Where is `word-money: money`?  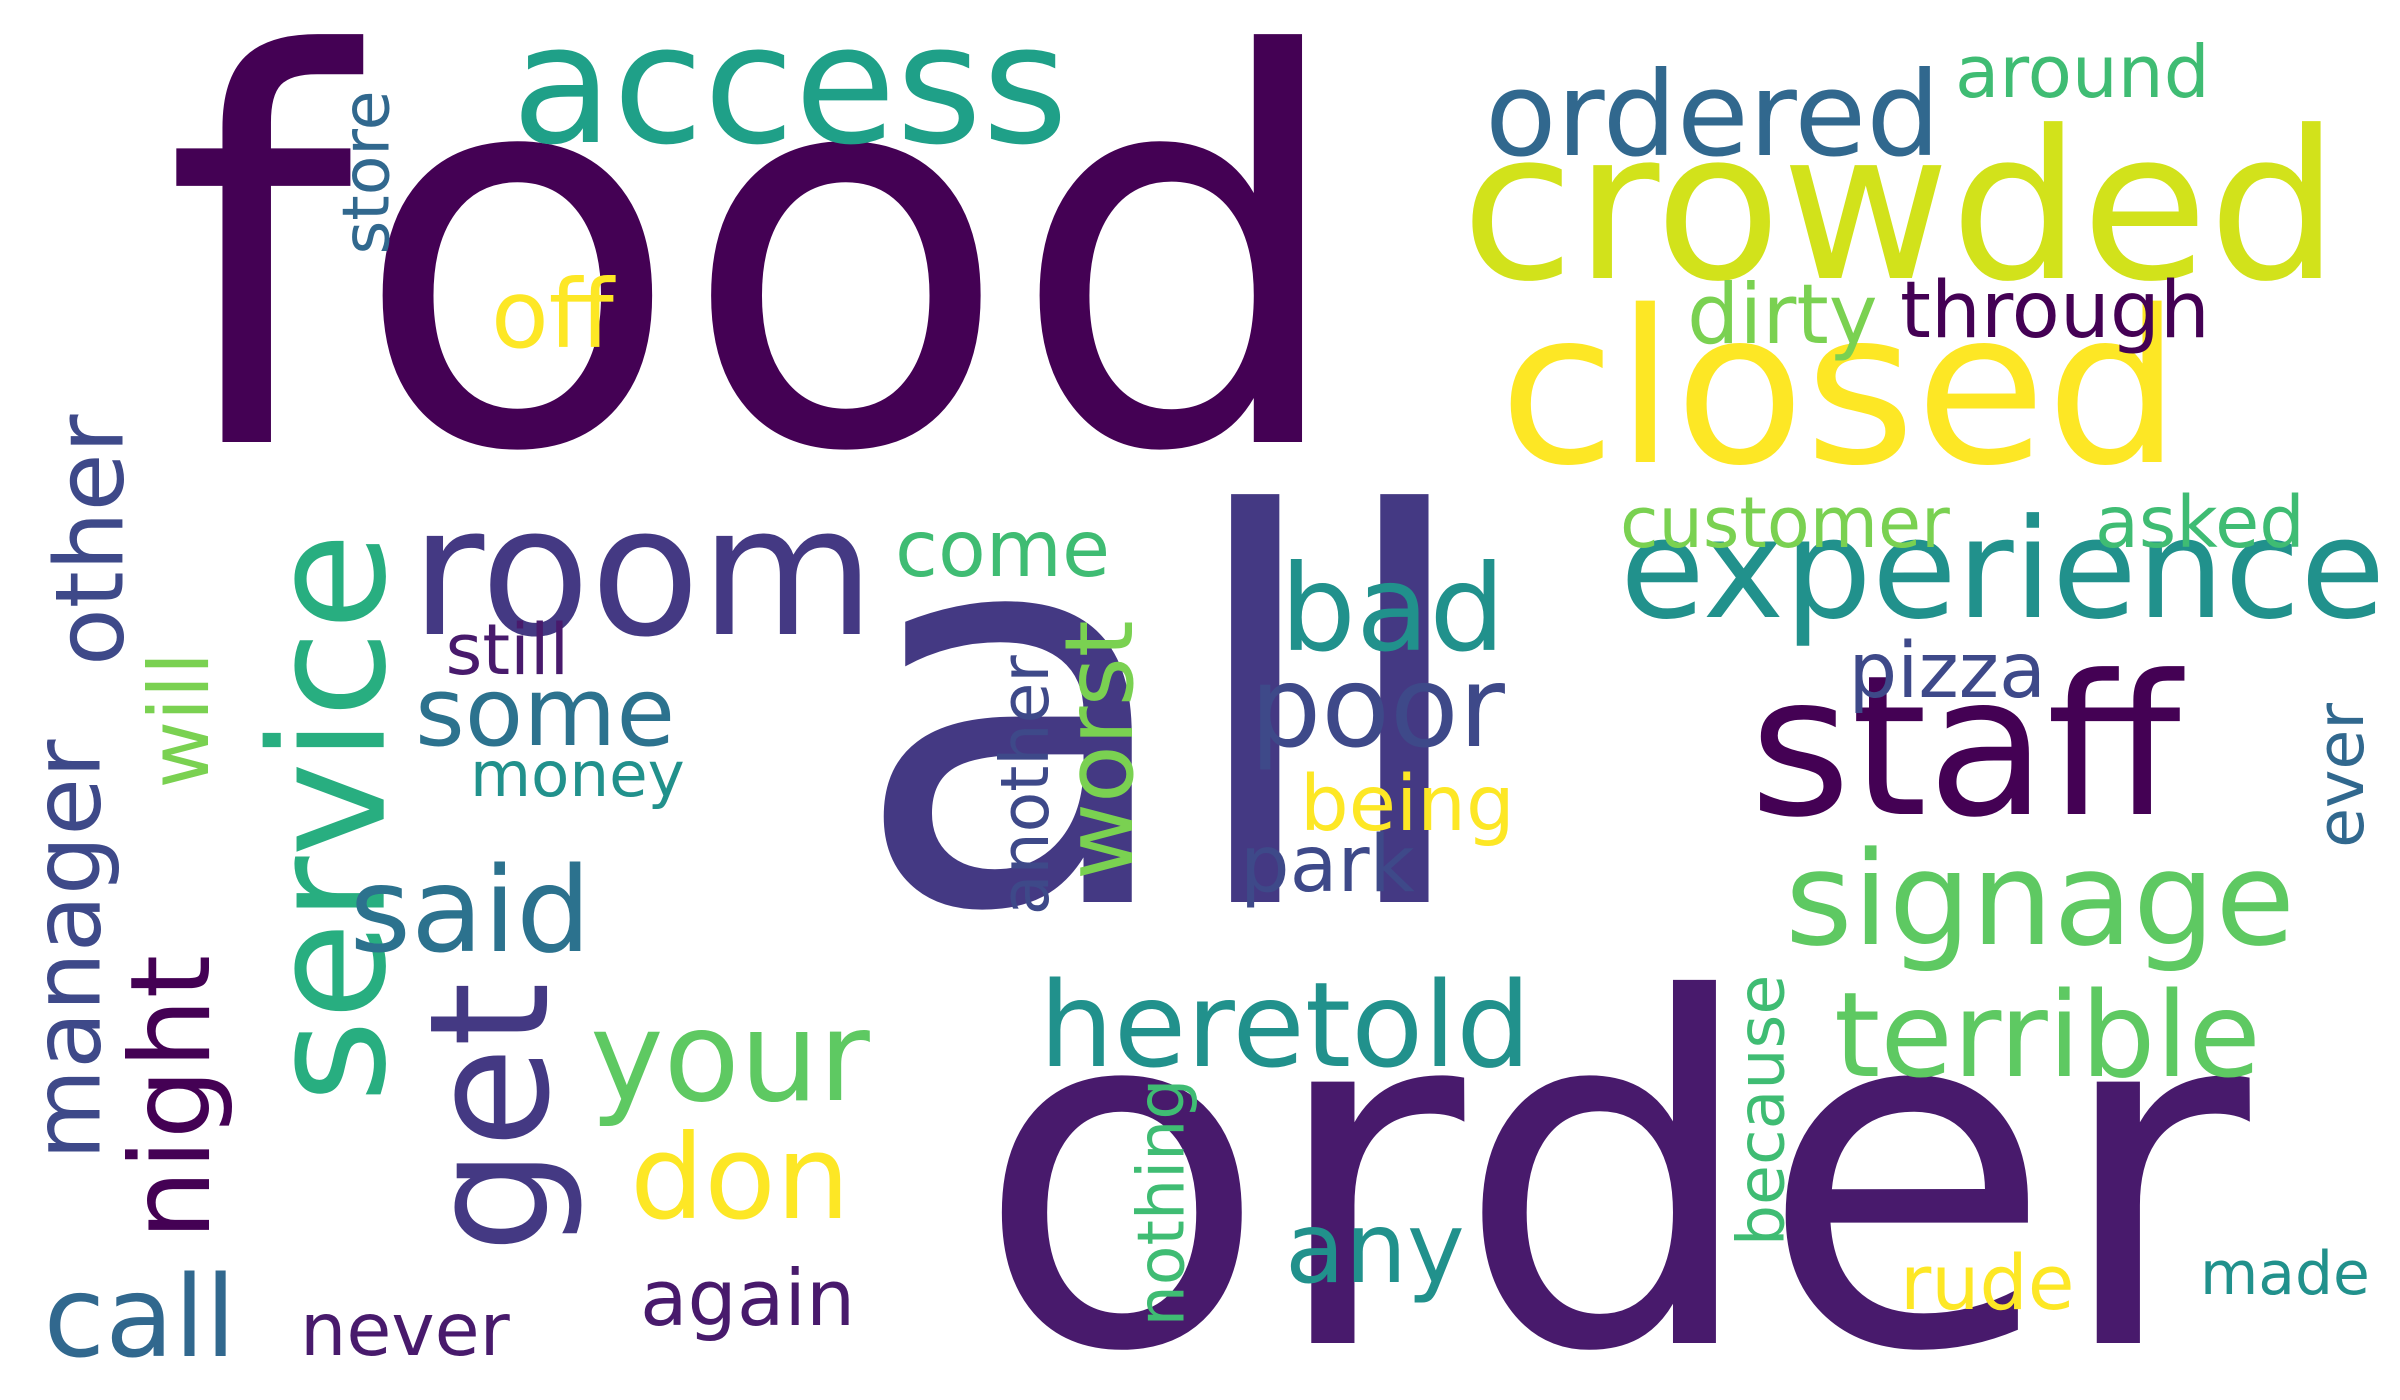 word-money: money is located at coordinates (577, 774).